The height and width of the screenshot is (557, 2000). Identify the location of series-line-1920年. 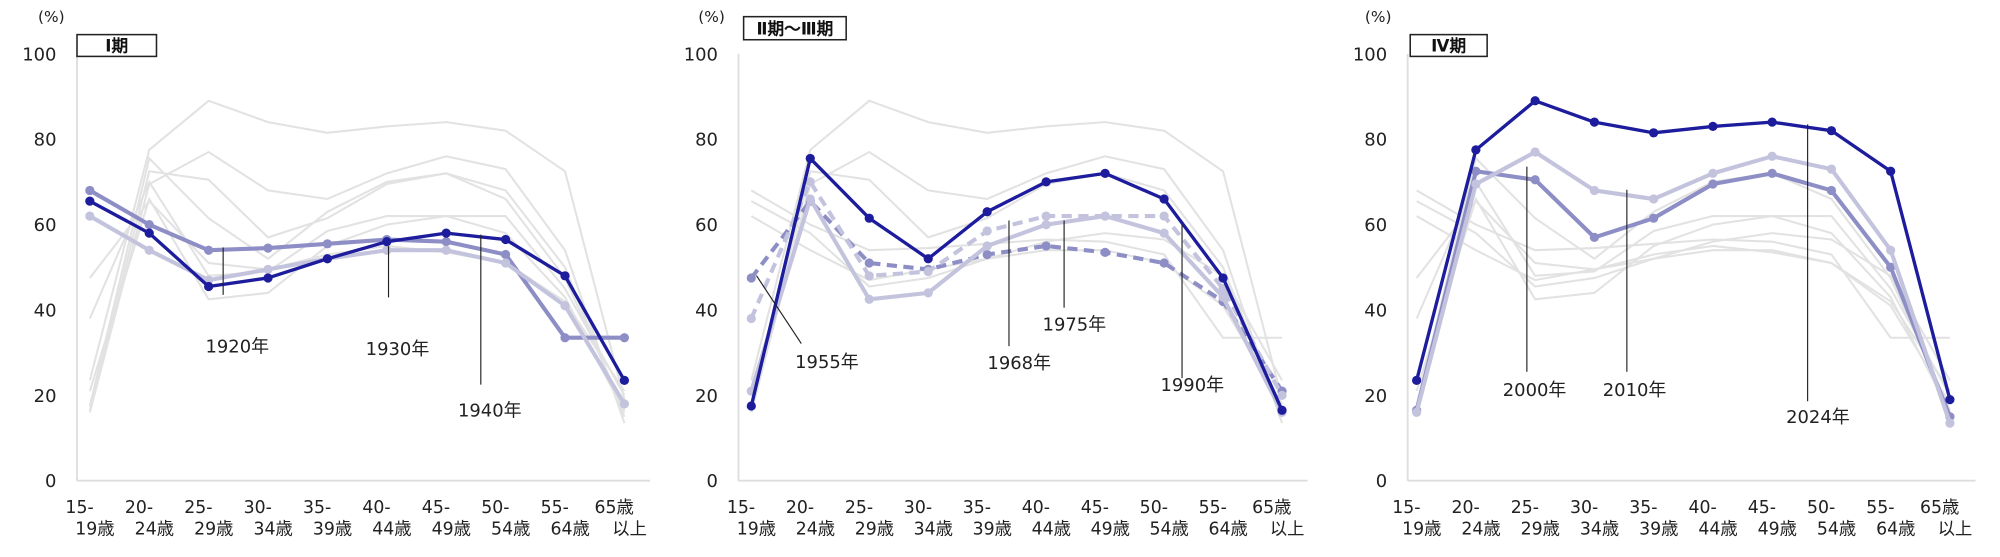
(356, 264).